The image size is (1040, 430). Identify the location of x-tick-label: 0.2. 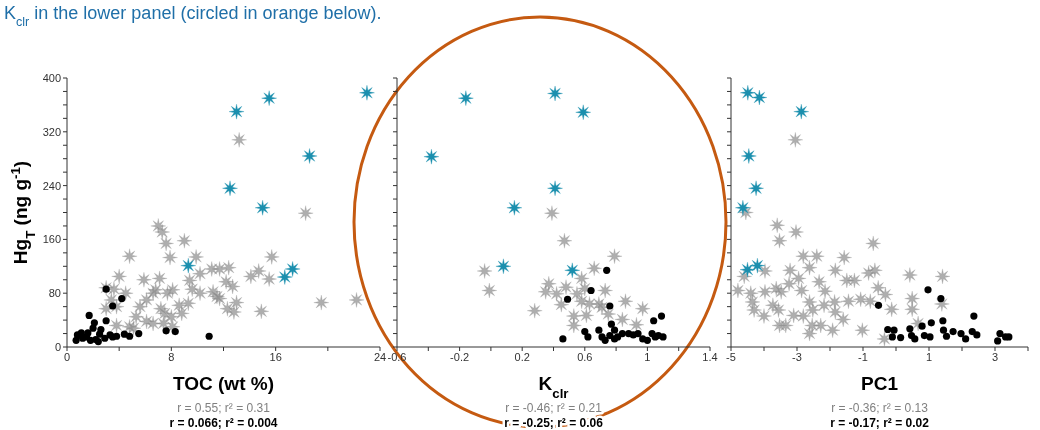
(522, 356).